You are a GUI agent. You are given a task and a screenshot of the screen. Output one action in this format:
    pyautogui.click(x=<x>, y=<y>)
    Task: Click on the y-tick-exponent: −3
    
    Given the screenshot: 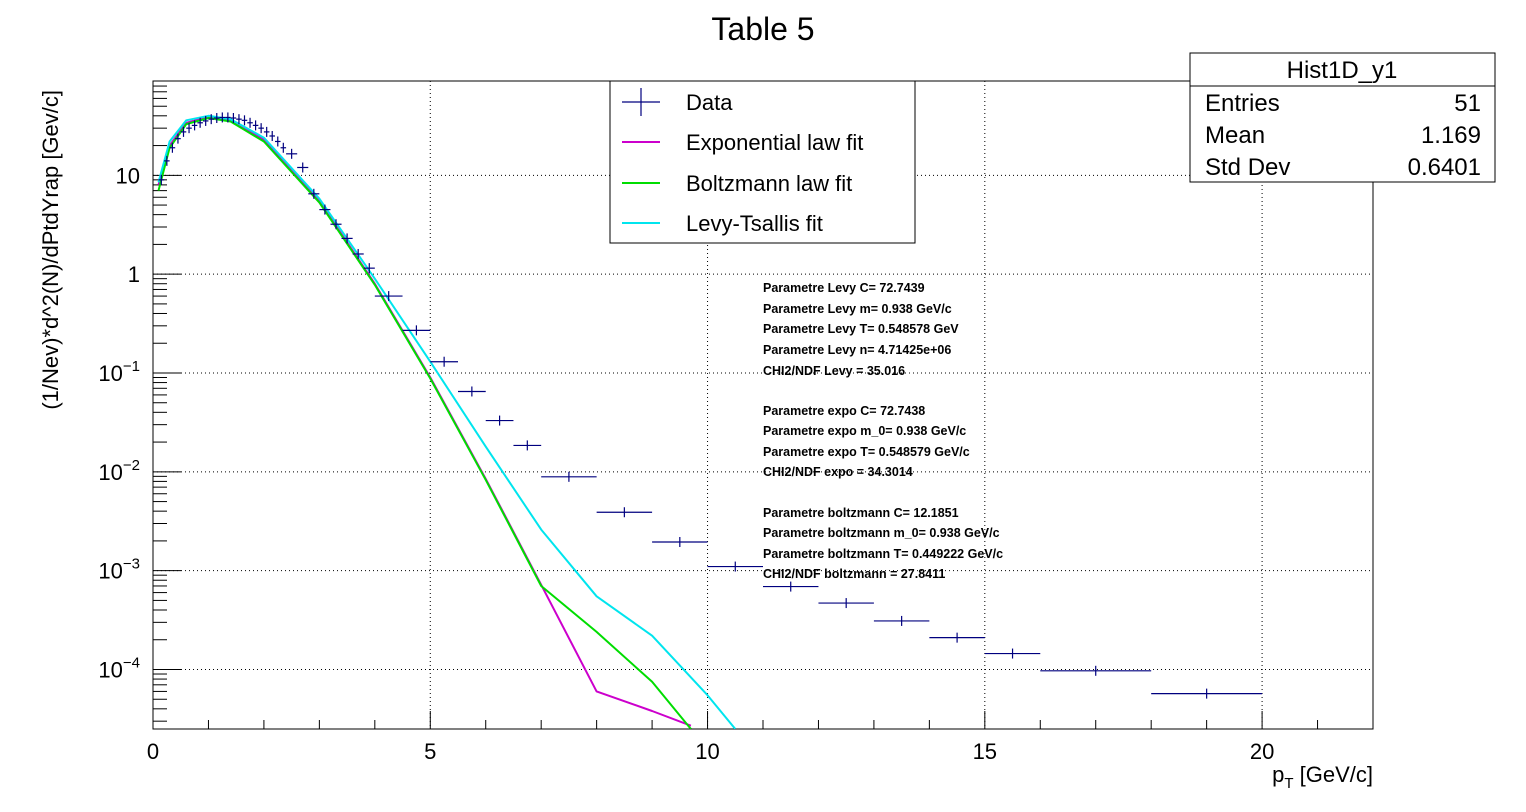 What is the action you would take?
    pyautogui.click(x=131, y=564)
    